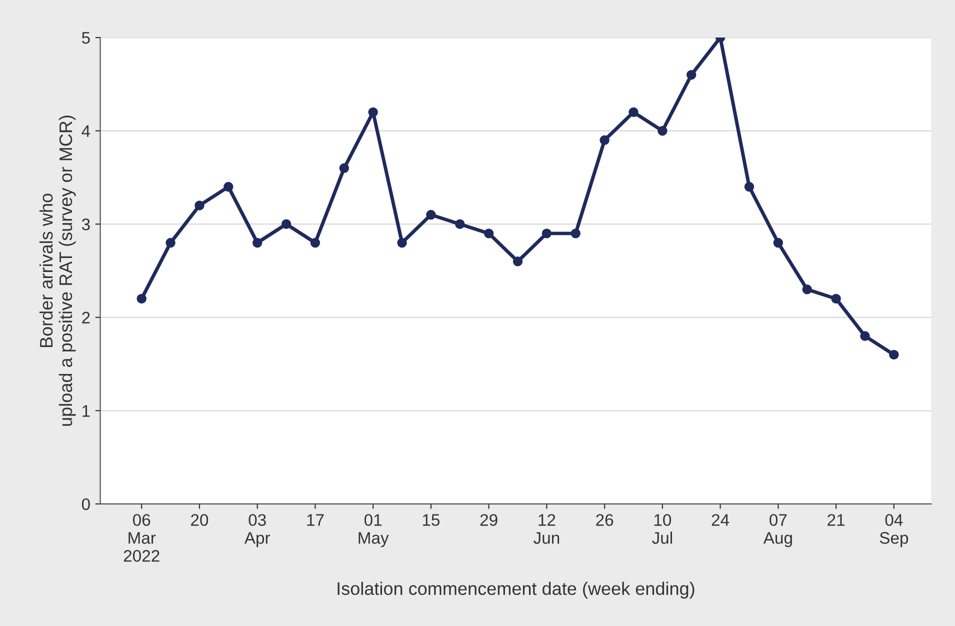 The height and width of the screenshot is (626, 955). Describe the element at coordinates (777, 531) in the screenshot. I see `x-tick-label: 07 Aug` at that location.